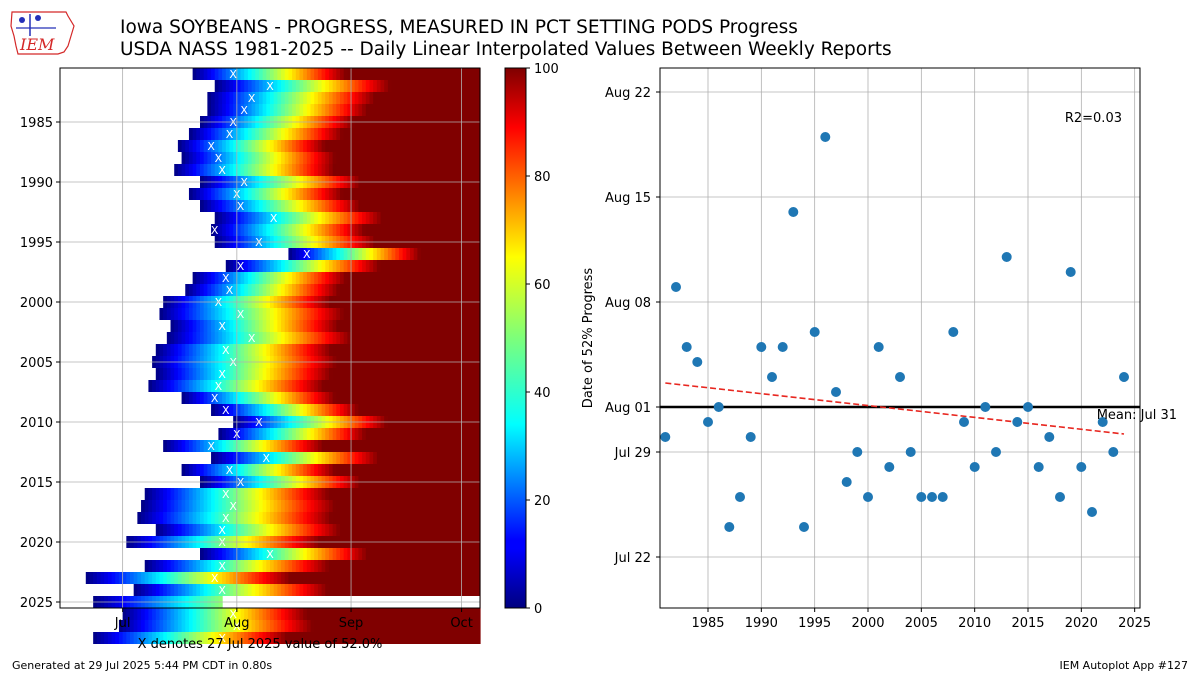 This screenshot has height=675, width=1200. What do you see at coordinates (1006, 257) in the screenshot?
I see `scatter-point` at bounding box center [1006, 257].